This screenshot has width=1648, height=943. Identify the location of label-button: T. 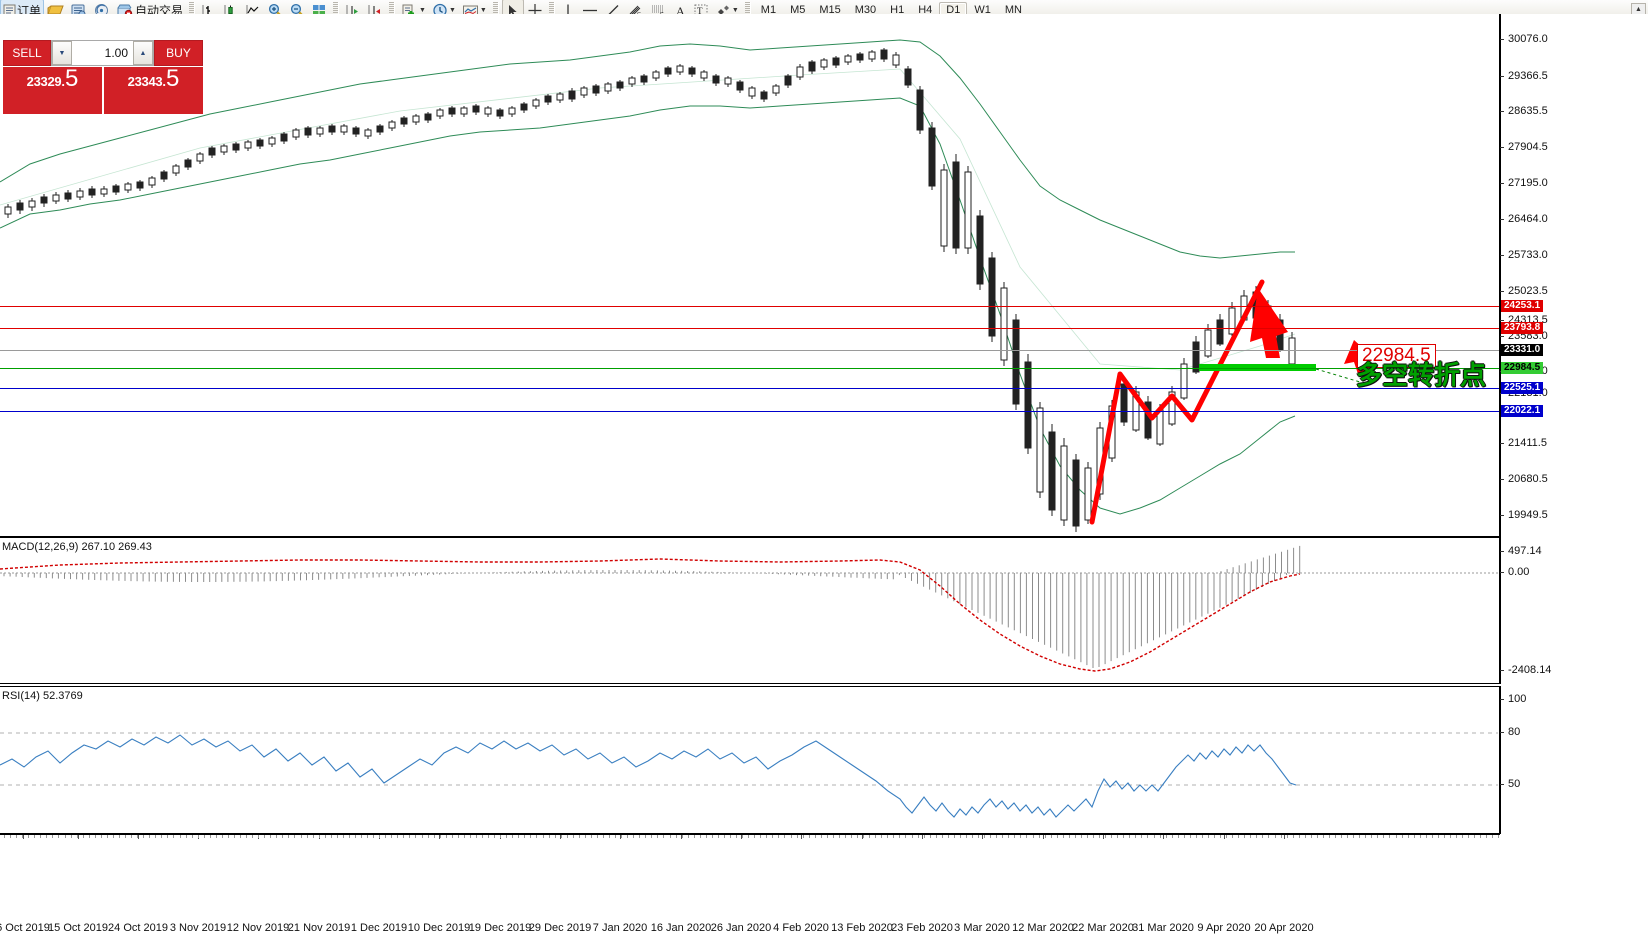
(701, 10).